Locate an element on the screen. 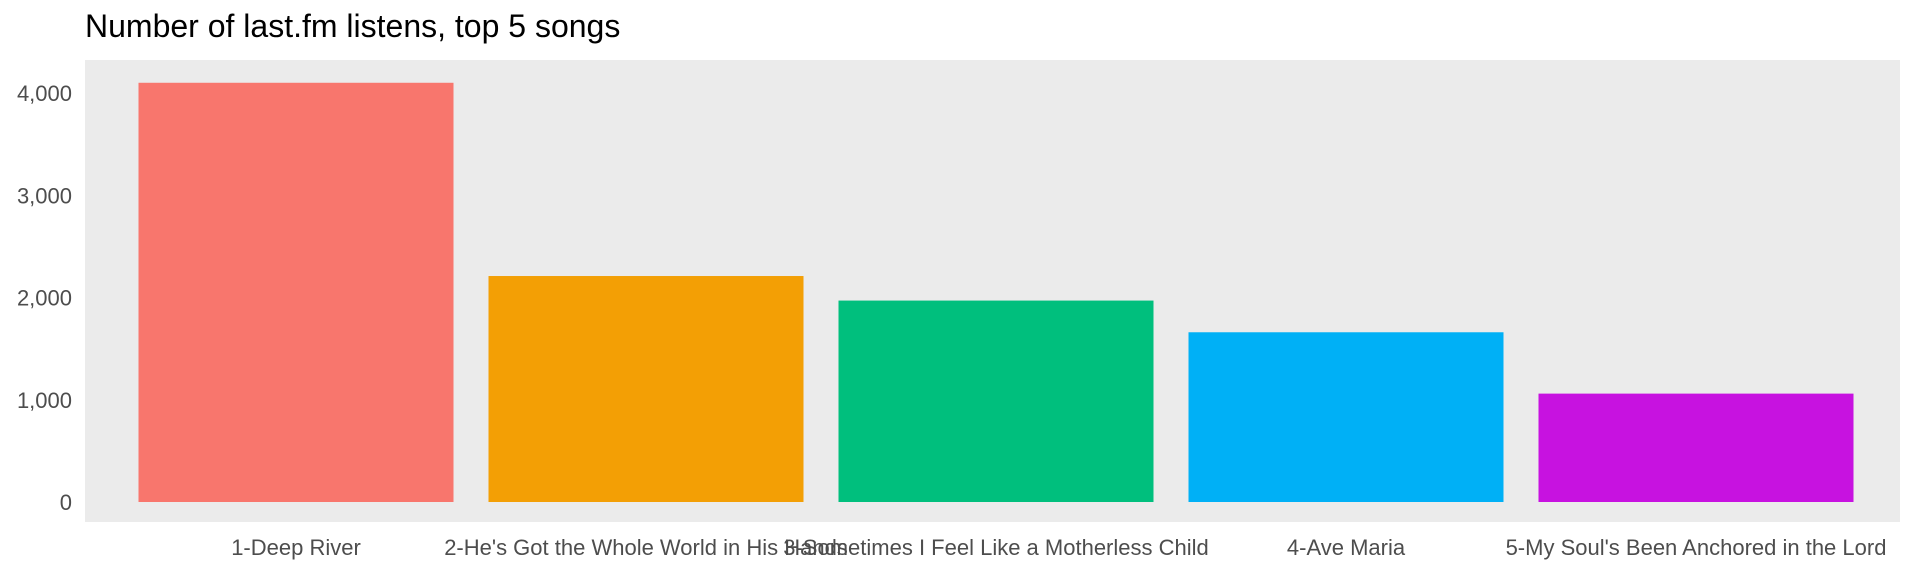 Image resolution: width=1920 pixels, height=576 pixels. y-tick-label: 0 is located at coordinates (66, 502).